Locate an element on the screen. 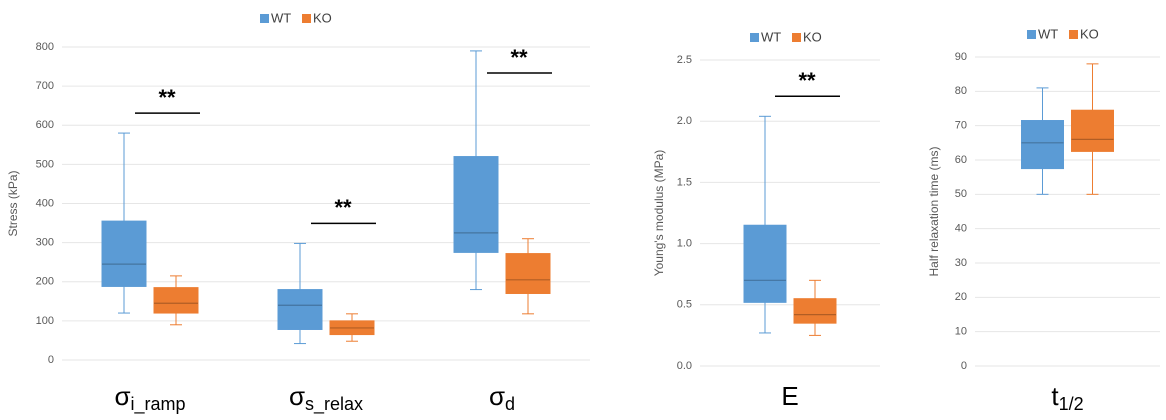 The width and height of the screenshot is (1166, 420). y-tick-label: 1.0 is located at coordinates (684, 244).